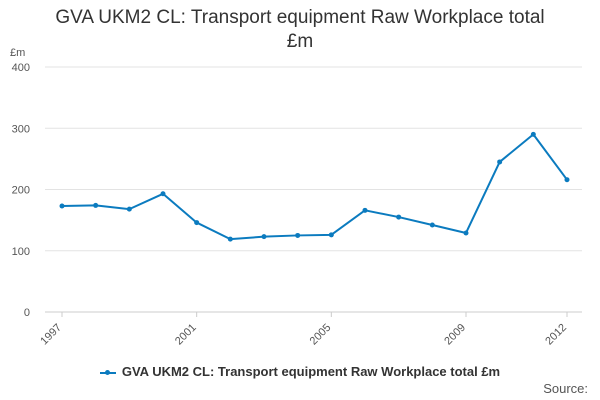  I want to click on source-label: Source:, so click(565, 388).